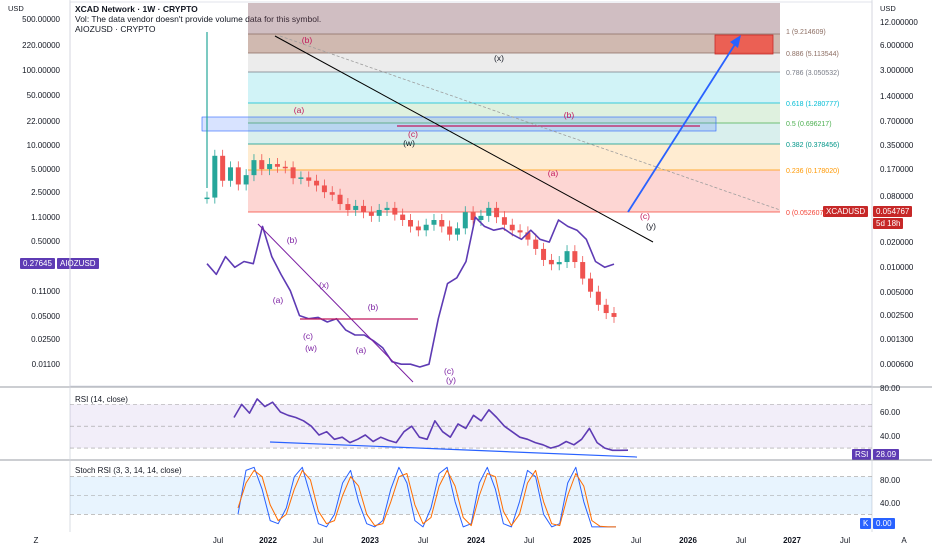 The width and height of the screenshot is (932, 550). What do you see at coordinates (78, 263) in the screenshot?
I see `aioz-symbol-badge: AIOZUSD` at bounding box center [78, 263].